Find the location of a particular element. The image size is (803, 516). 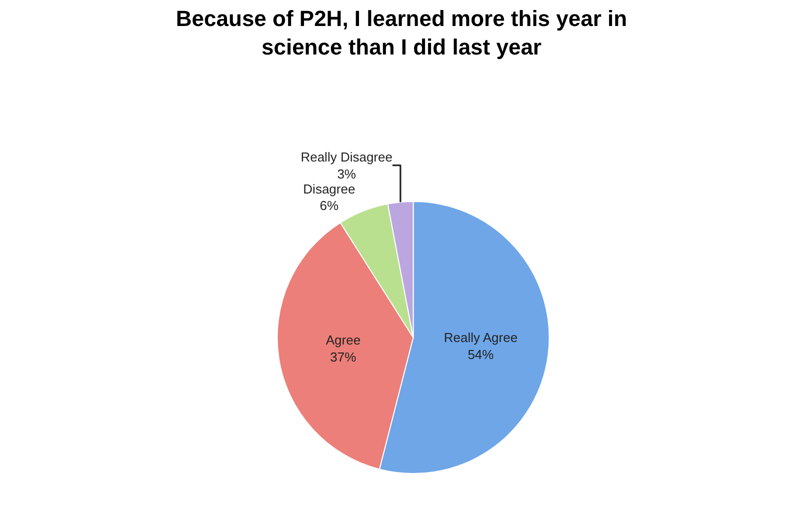

slice-label: Disagree is located at coordinates (329, 188).